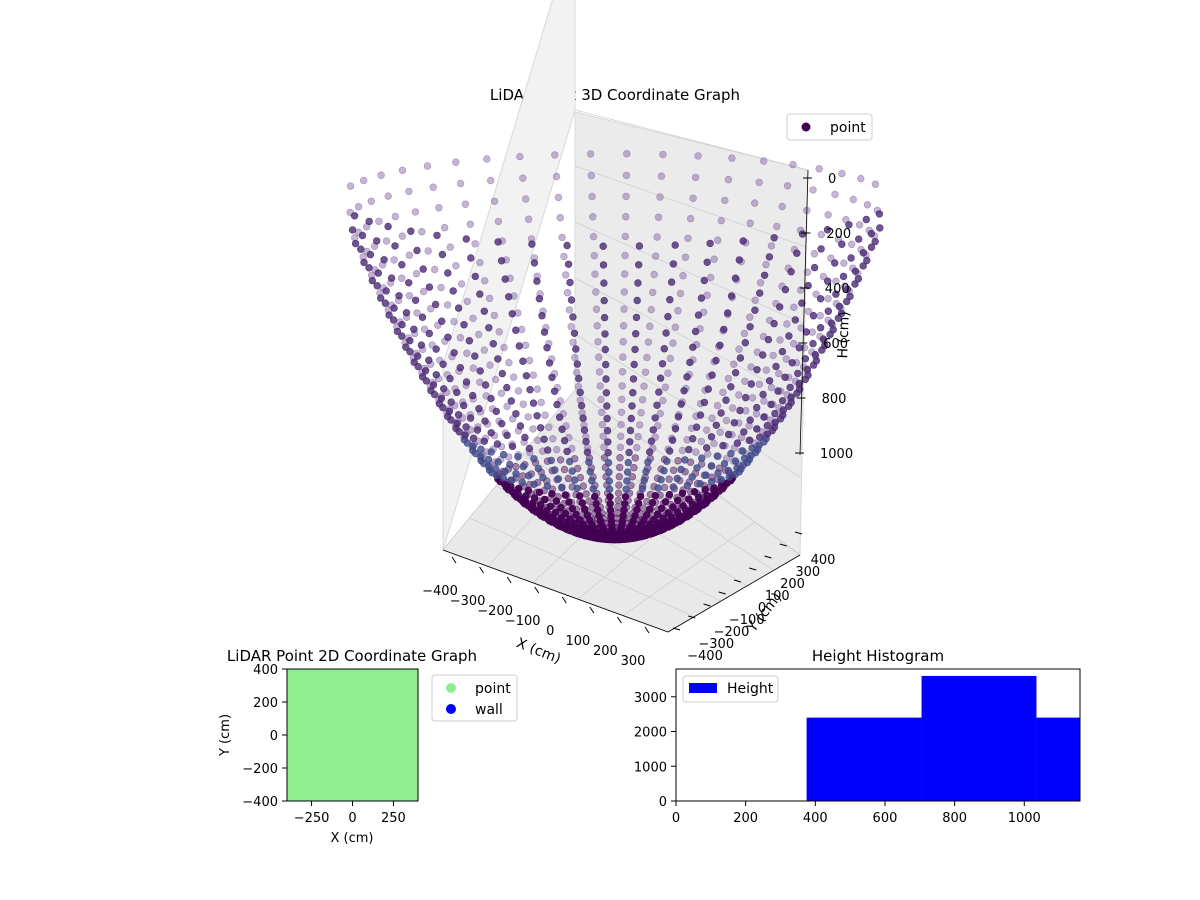 Image resolution: width=1200 pixels, height=900 pixels. I want to click on legend-2d-point-marker, so click(451, 688).